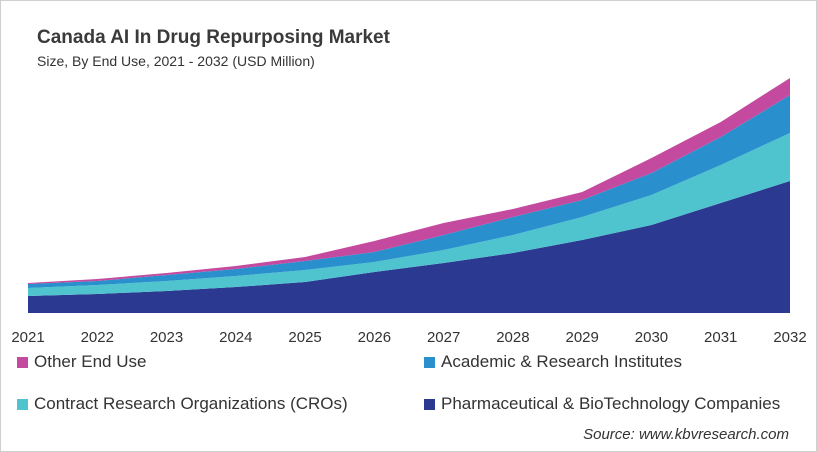 Image resolution: width=817 pixels, height=452 pixels. I want to click on legend-item-other: Other End Use, so click(81, 362).